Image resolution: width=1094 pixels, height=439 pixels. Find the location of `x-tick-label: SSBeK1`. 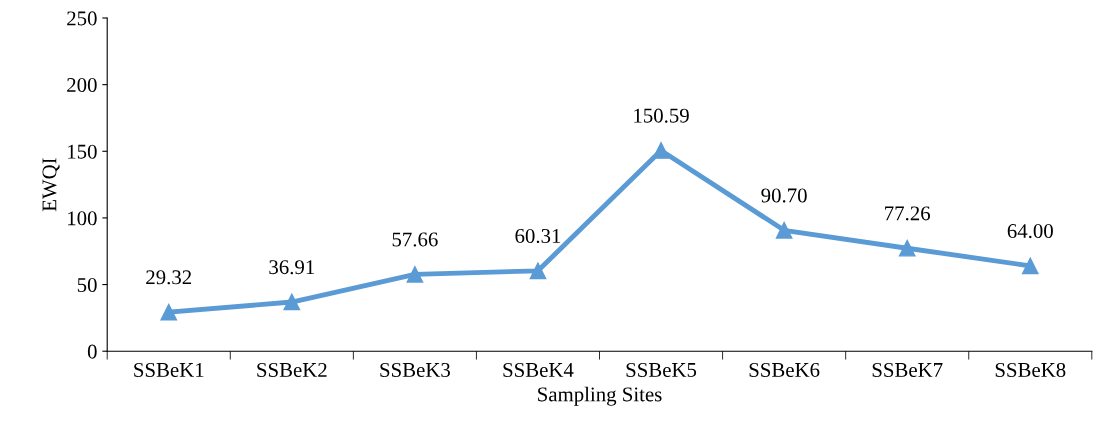

x-tick-label: SSBeK1 is located at coordinates (169, 369).